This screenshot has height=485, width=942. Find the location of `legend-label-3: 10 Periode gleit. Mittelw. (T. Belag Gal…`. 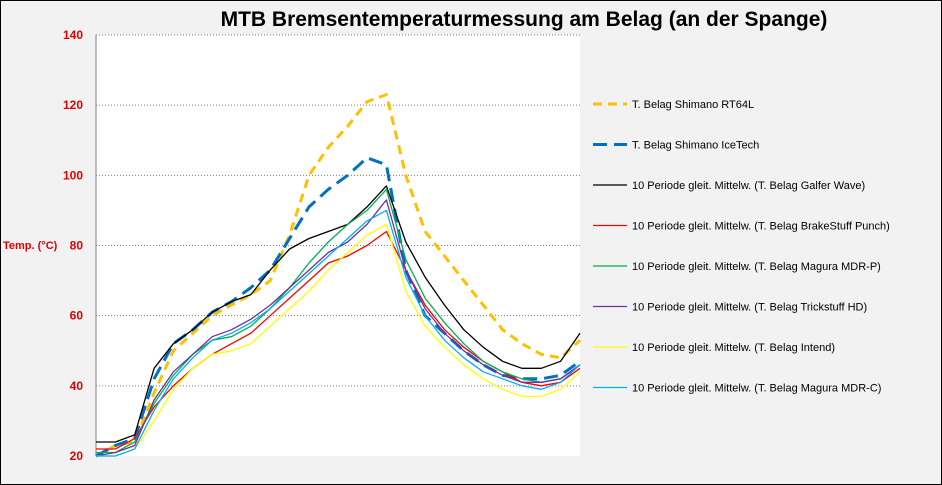

legend-label-3: 10 Periode gleit. Mittelw. (T. Belag Gal… is located at coordinates (748, 186).